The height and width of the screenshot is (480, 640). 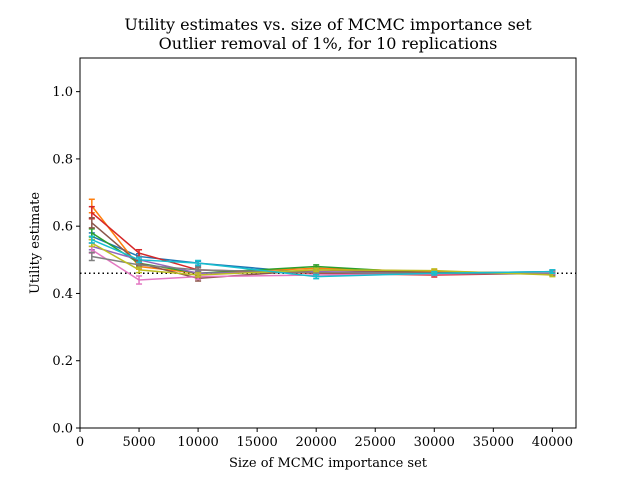 I want to click on y-tick-label: 1.0, so click(x=62, y=92).